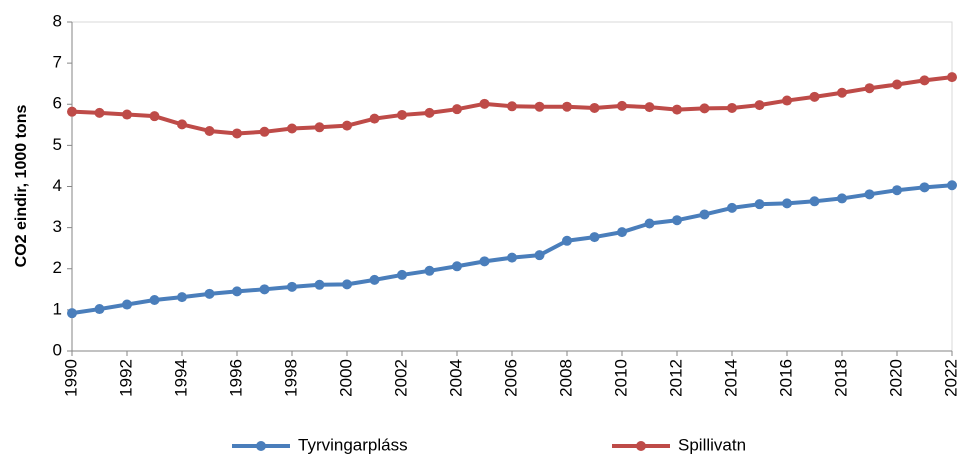  Describe the element at coordinates (510, 378) in the screenshot. I see `x-tick-label: 2006` at that location.